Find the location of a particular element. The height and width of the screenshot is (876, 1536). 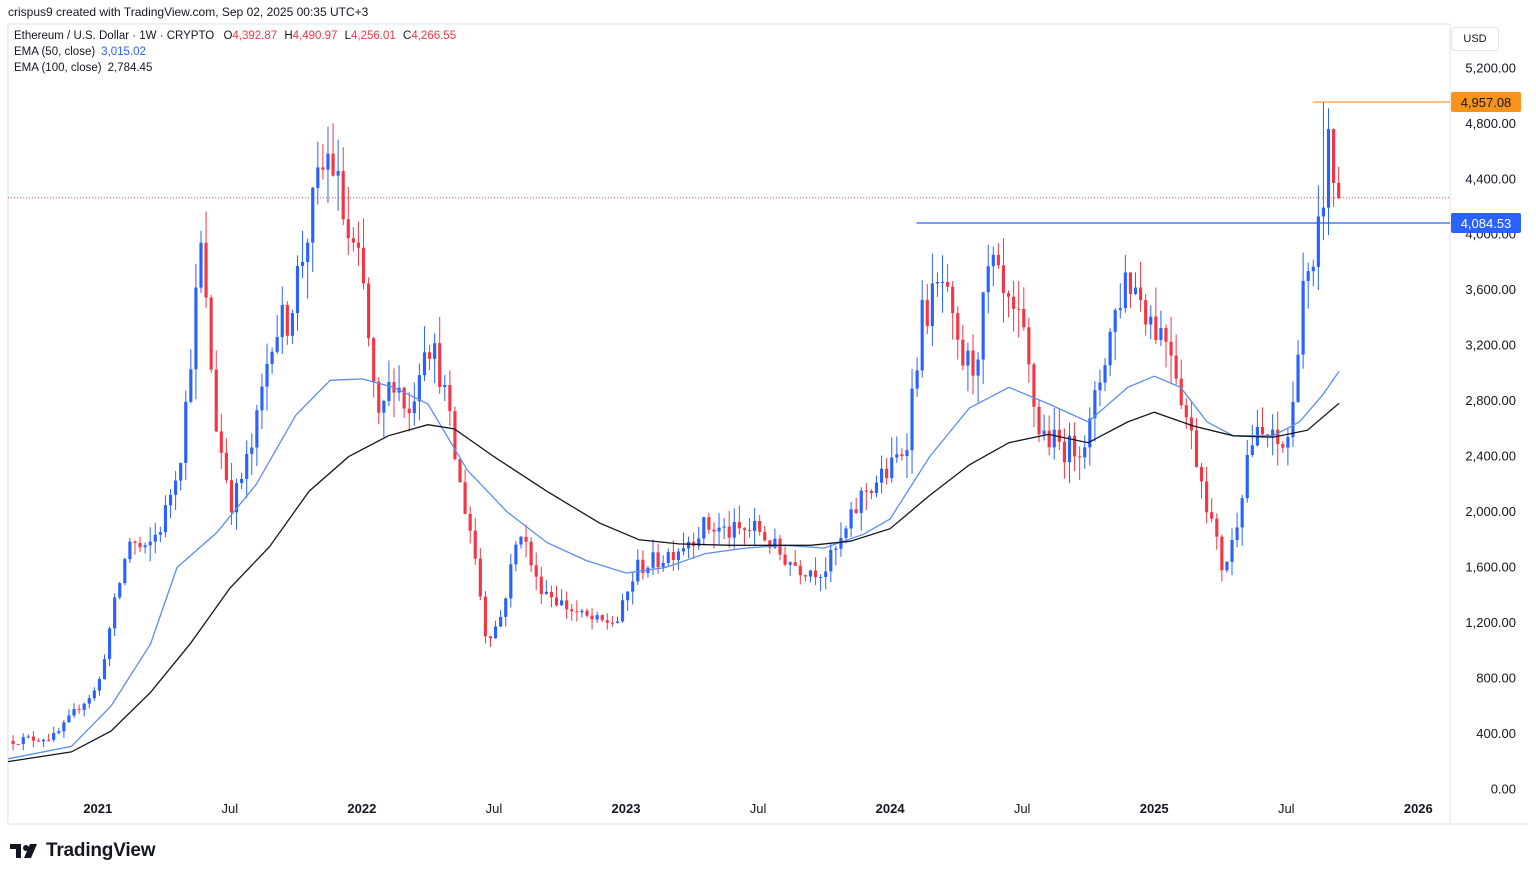

y-tick-label: 4,800.00 is located at coordinates (1490, 123).